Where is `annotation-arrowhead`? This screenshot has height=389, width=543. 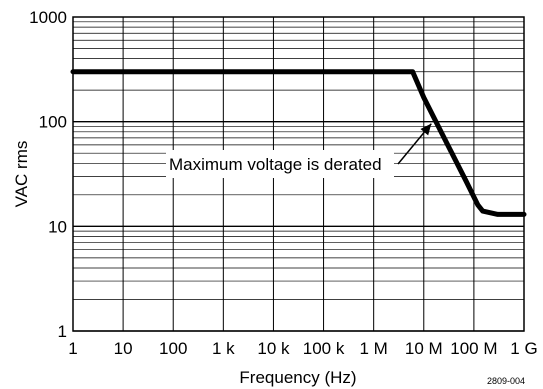 annotation-arrowhead is located at coordinates (426, 129).